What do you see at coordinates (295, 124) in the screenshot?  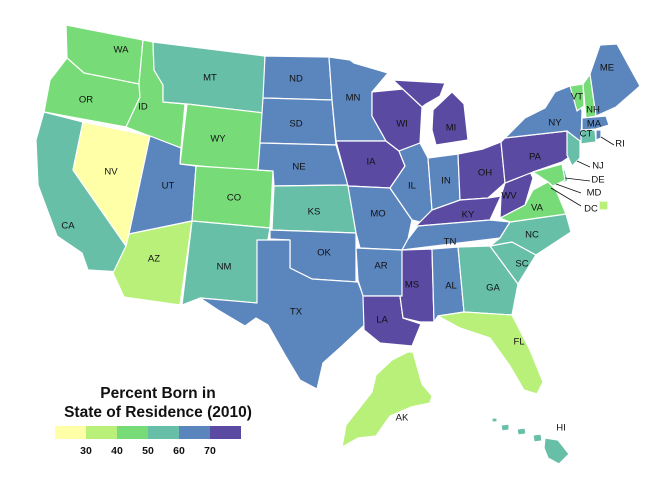 I see `state-label-sd: SD` at bounding box center [295, 124].